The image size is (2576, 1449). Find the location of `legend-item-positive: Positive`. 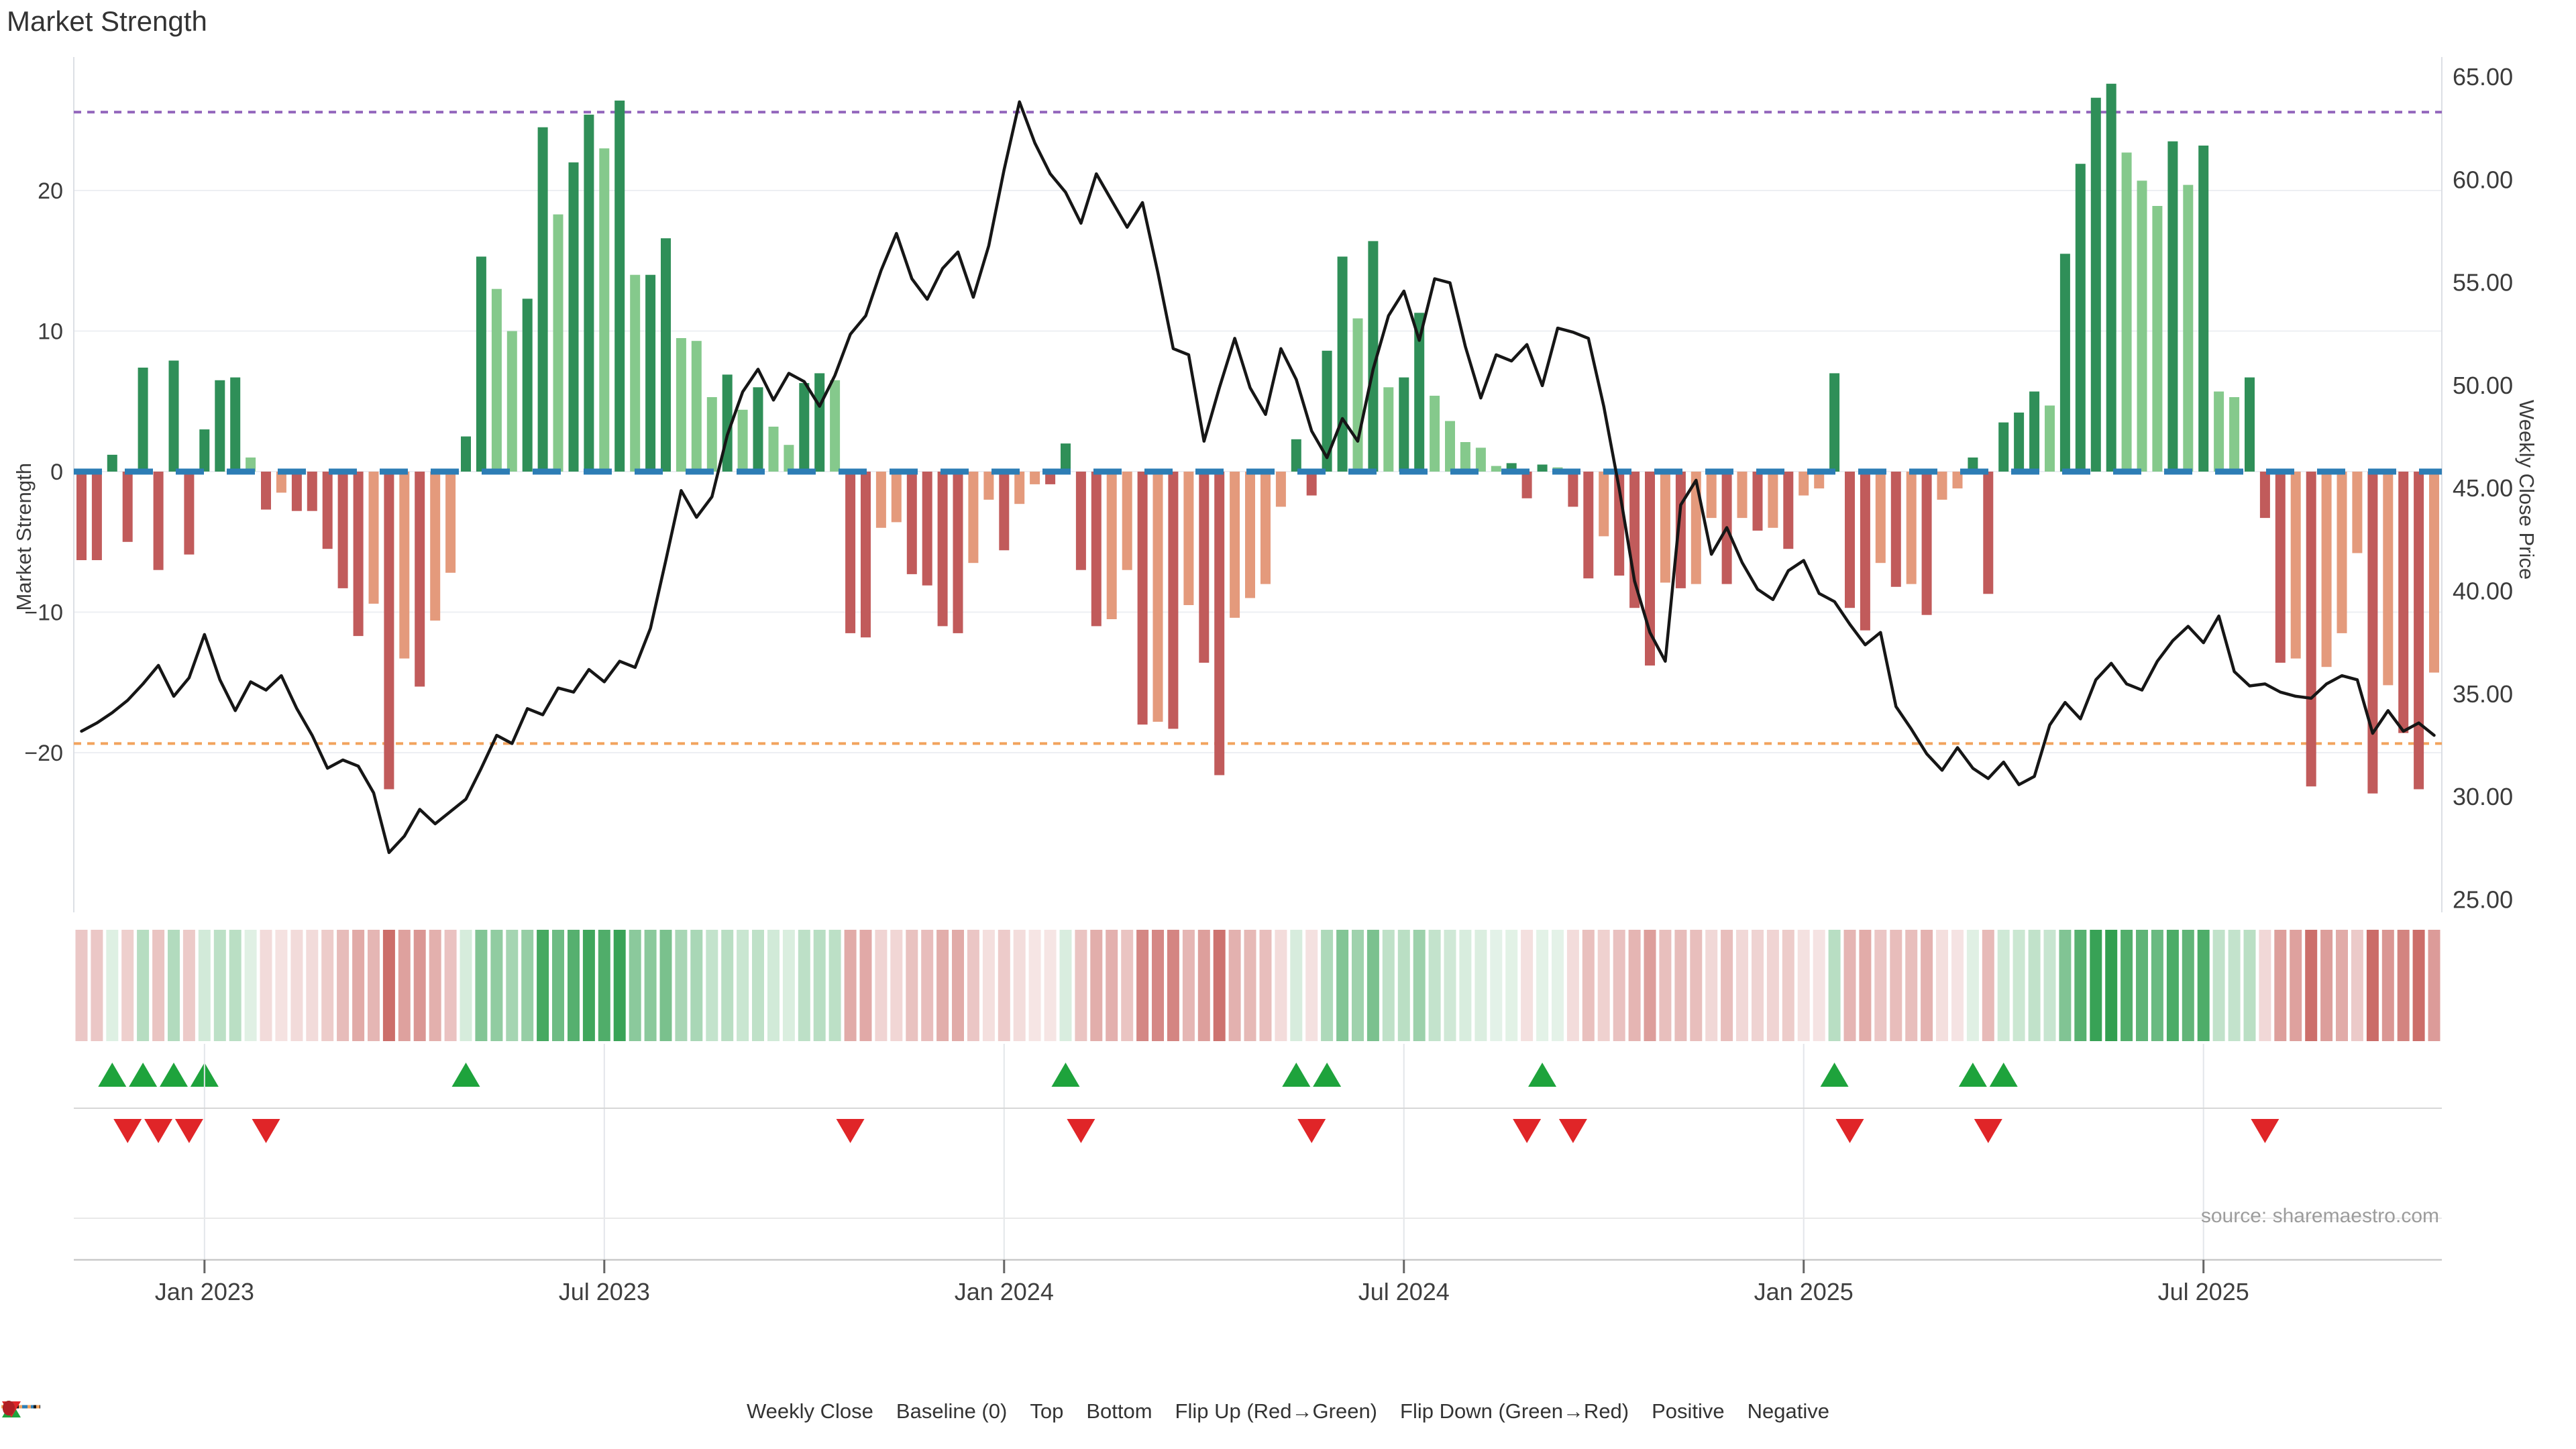

legend-item-positive: Positive is located at coordinates (864, 1411).